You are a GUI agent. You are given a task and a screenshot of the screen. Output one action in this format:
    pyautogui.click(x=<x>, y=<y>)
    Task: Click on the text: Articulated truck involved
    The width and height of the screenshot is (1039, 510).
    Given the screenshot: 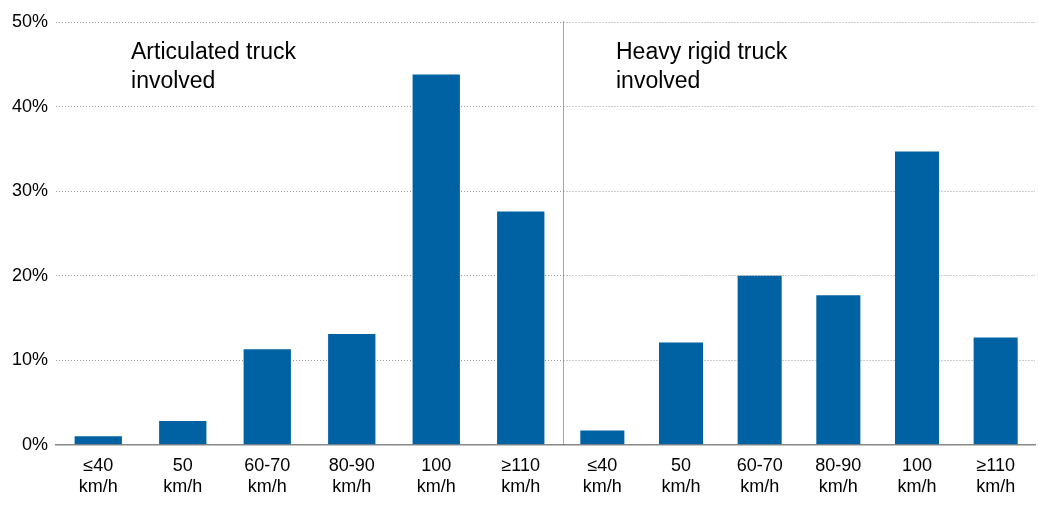 What is the action you would take?
    pyautogui.click(x=214, y=65)
    